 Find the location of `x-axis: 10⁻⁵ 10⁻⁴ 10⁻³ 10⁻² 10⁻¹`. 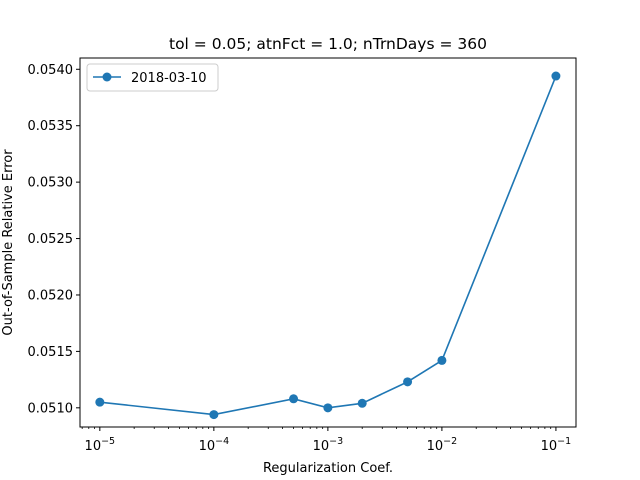

x-axis: 10⁻⁵ 10⁻⁴ 10⁻³ 10⁻² 10⁻¹ is located at coordinates (326, 440).